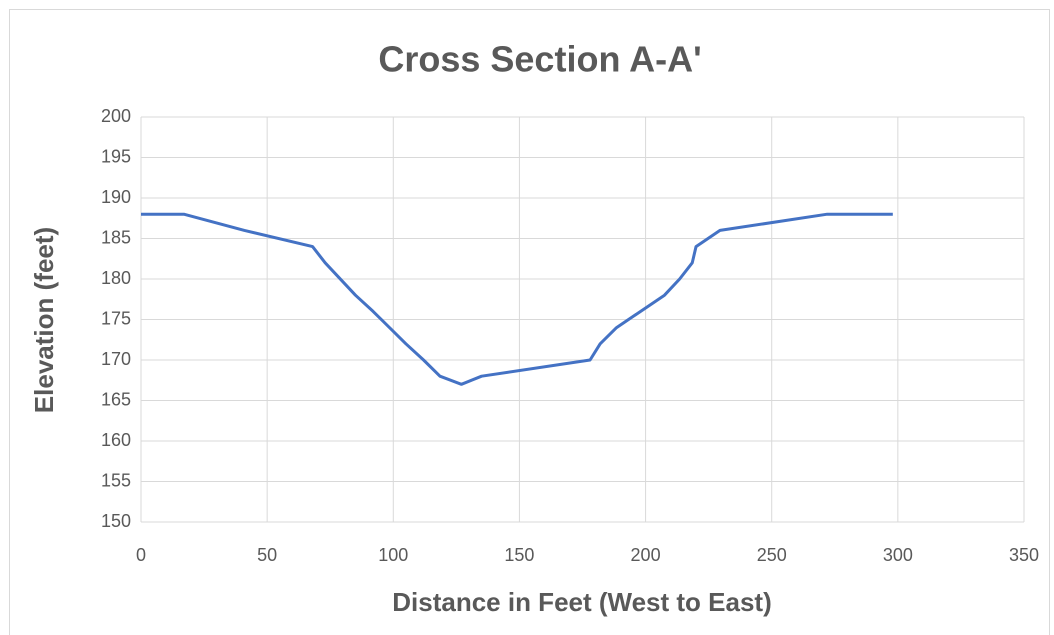 Image resolution: width=1054 pixels, height=635 pixels. What do you see at coordinates (44, 320) in the screenshot?
I see `y-axis-title: Elevation (feet)` at bounding box center [44, 320].